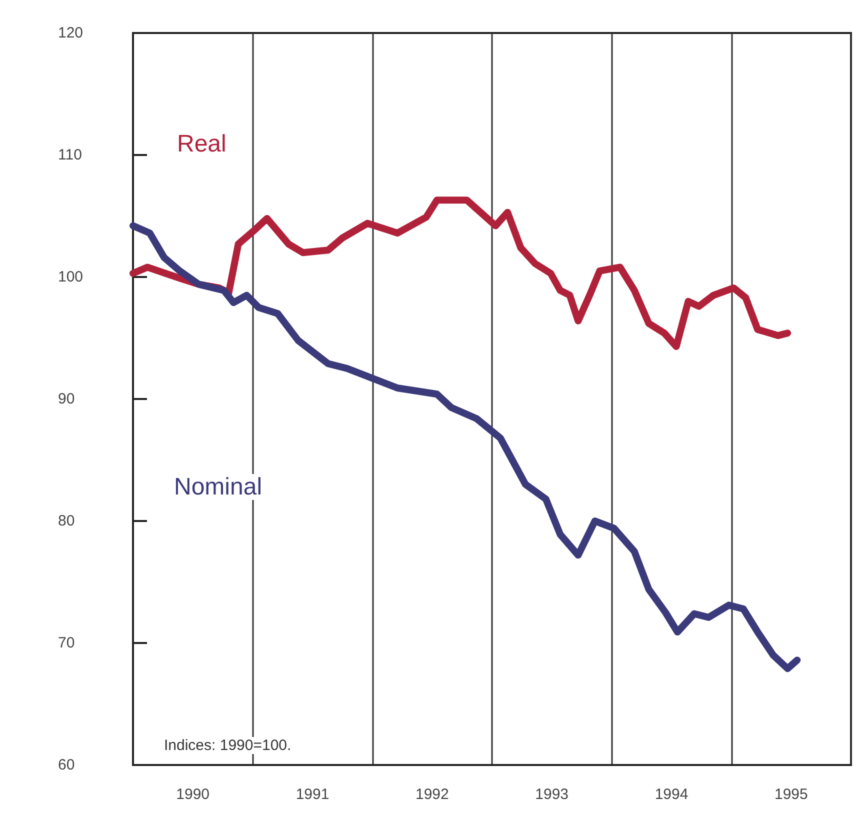 The height and width of the screenshot is (814, 854). Describe the element at coordinates (228, 745) in the screenshot. I see `annotation: Indices: 1990=100.` at that location.